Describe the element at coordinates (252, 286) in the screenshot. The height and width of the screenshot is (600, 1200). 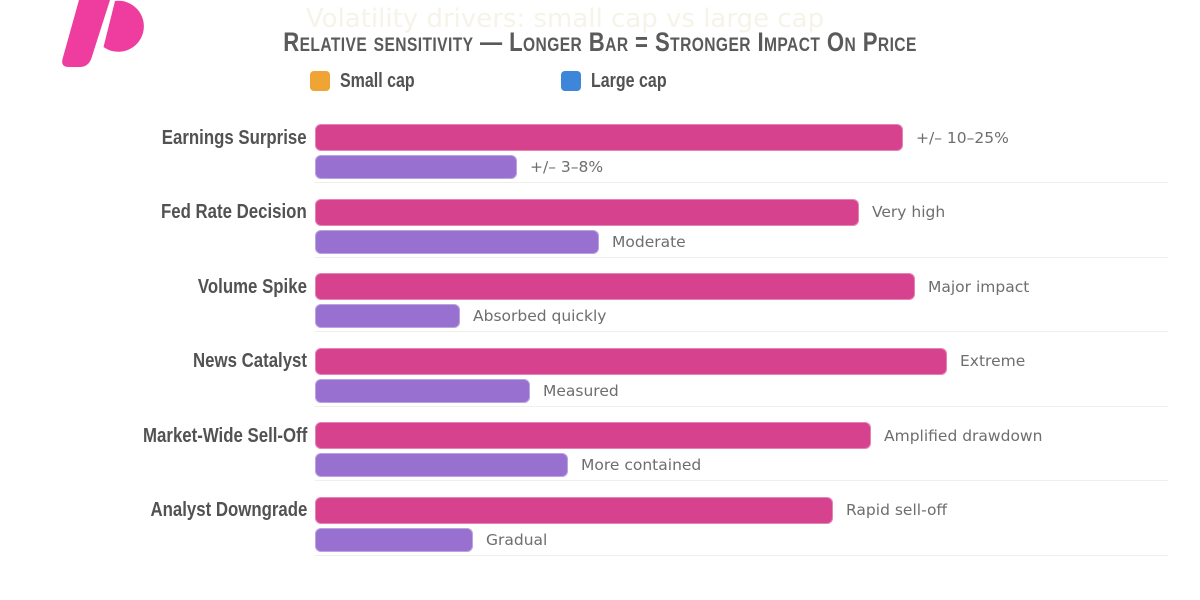
I see `category-label: Volume Spike` at that location.